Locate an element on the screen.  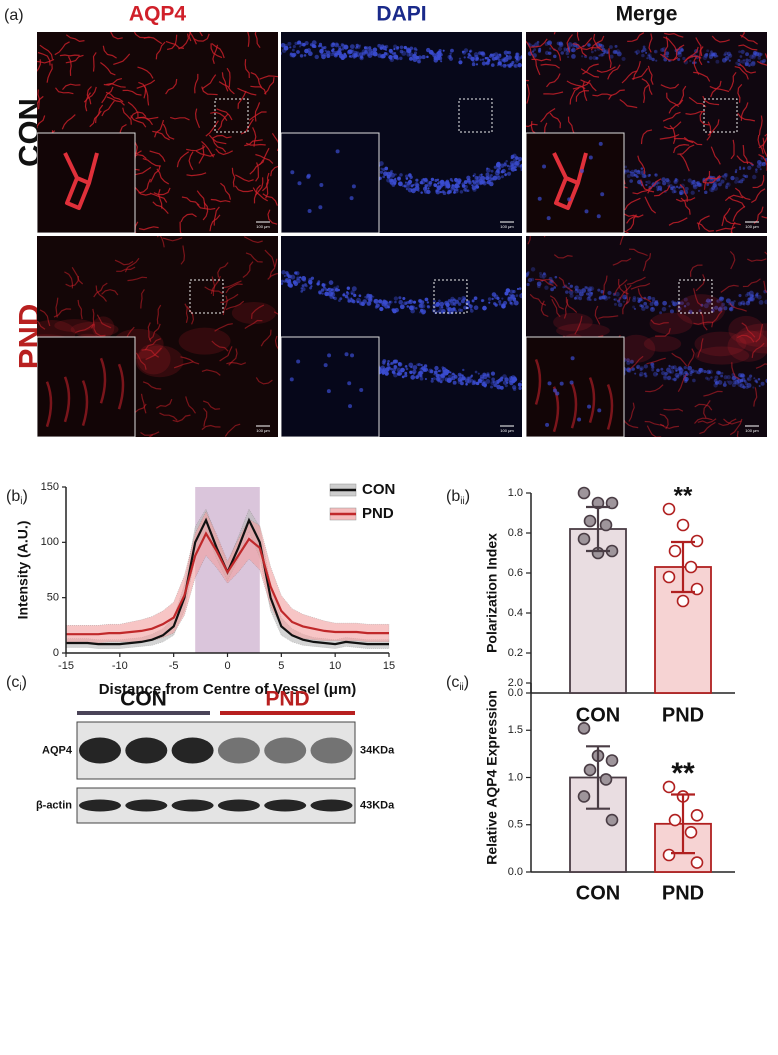
channel-header: AQP4 is located at coordinates (158, 14).